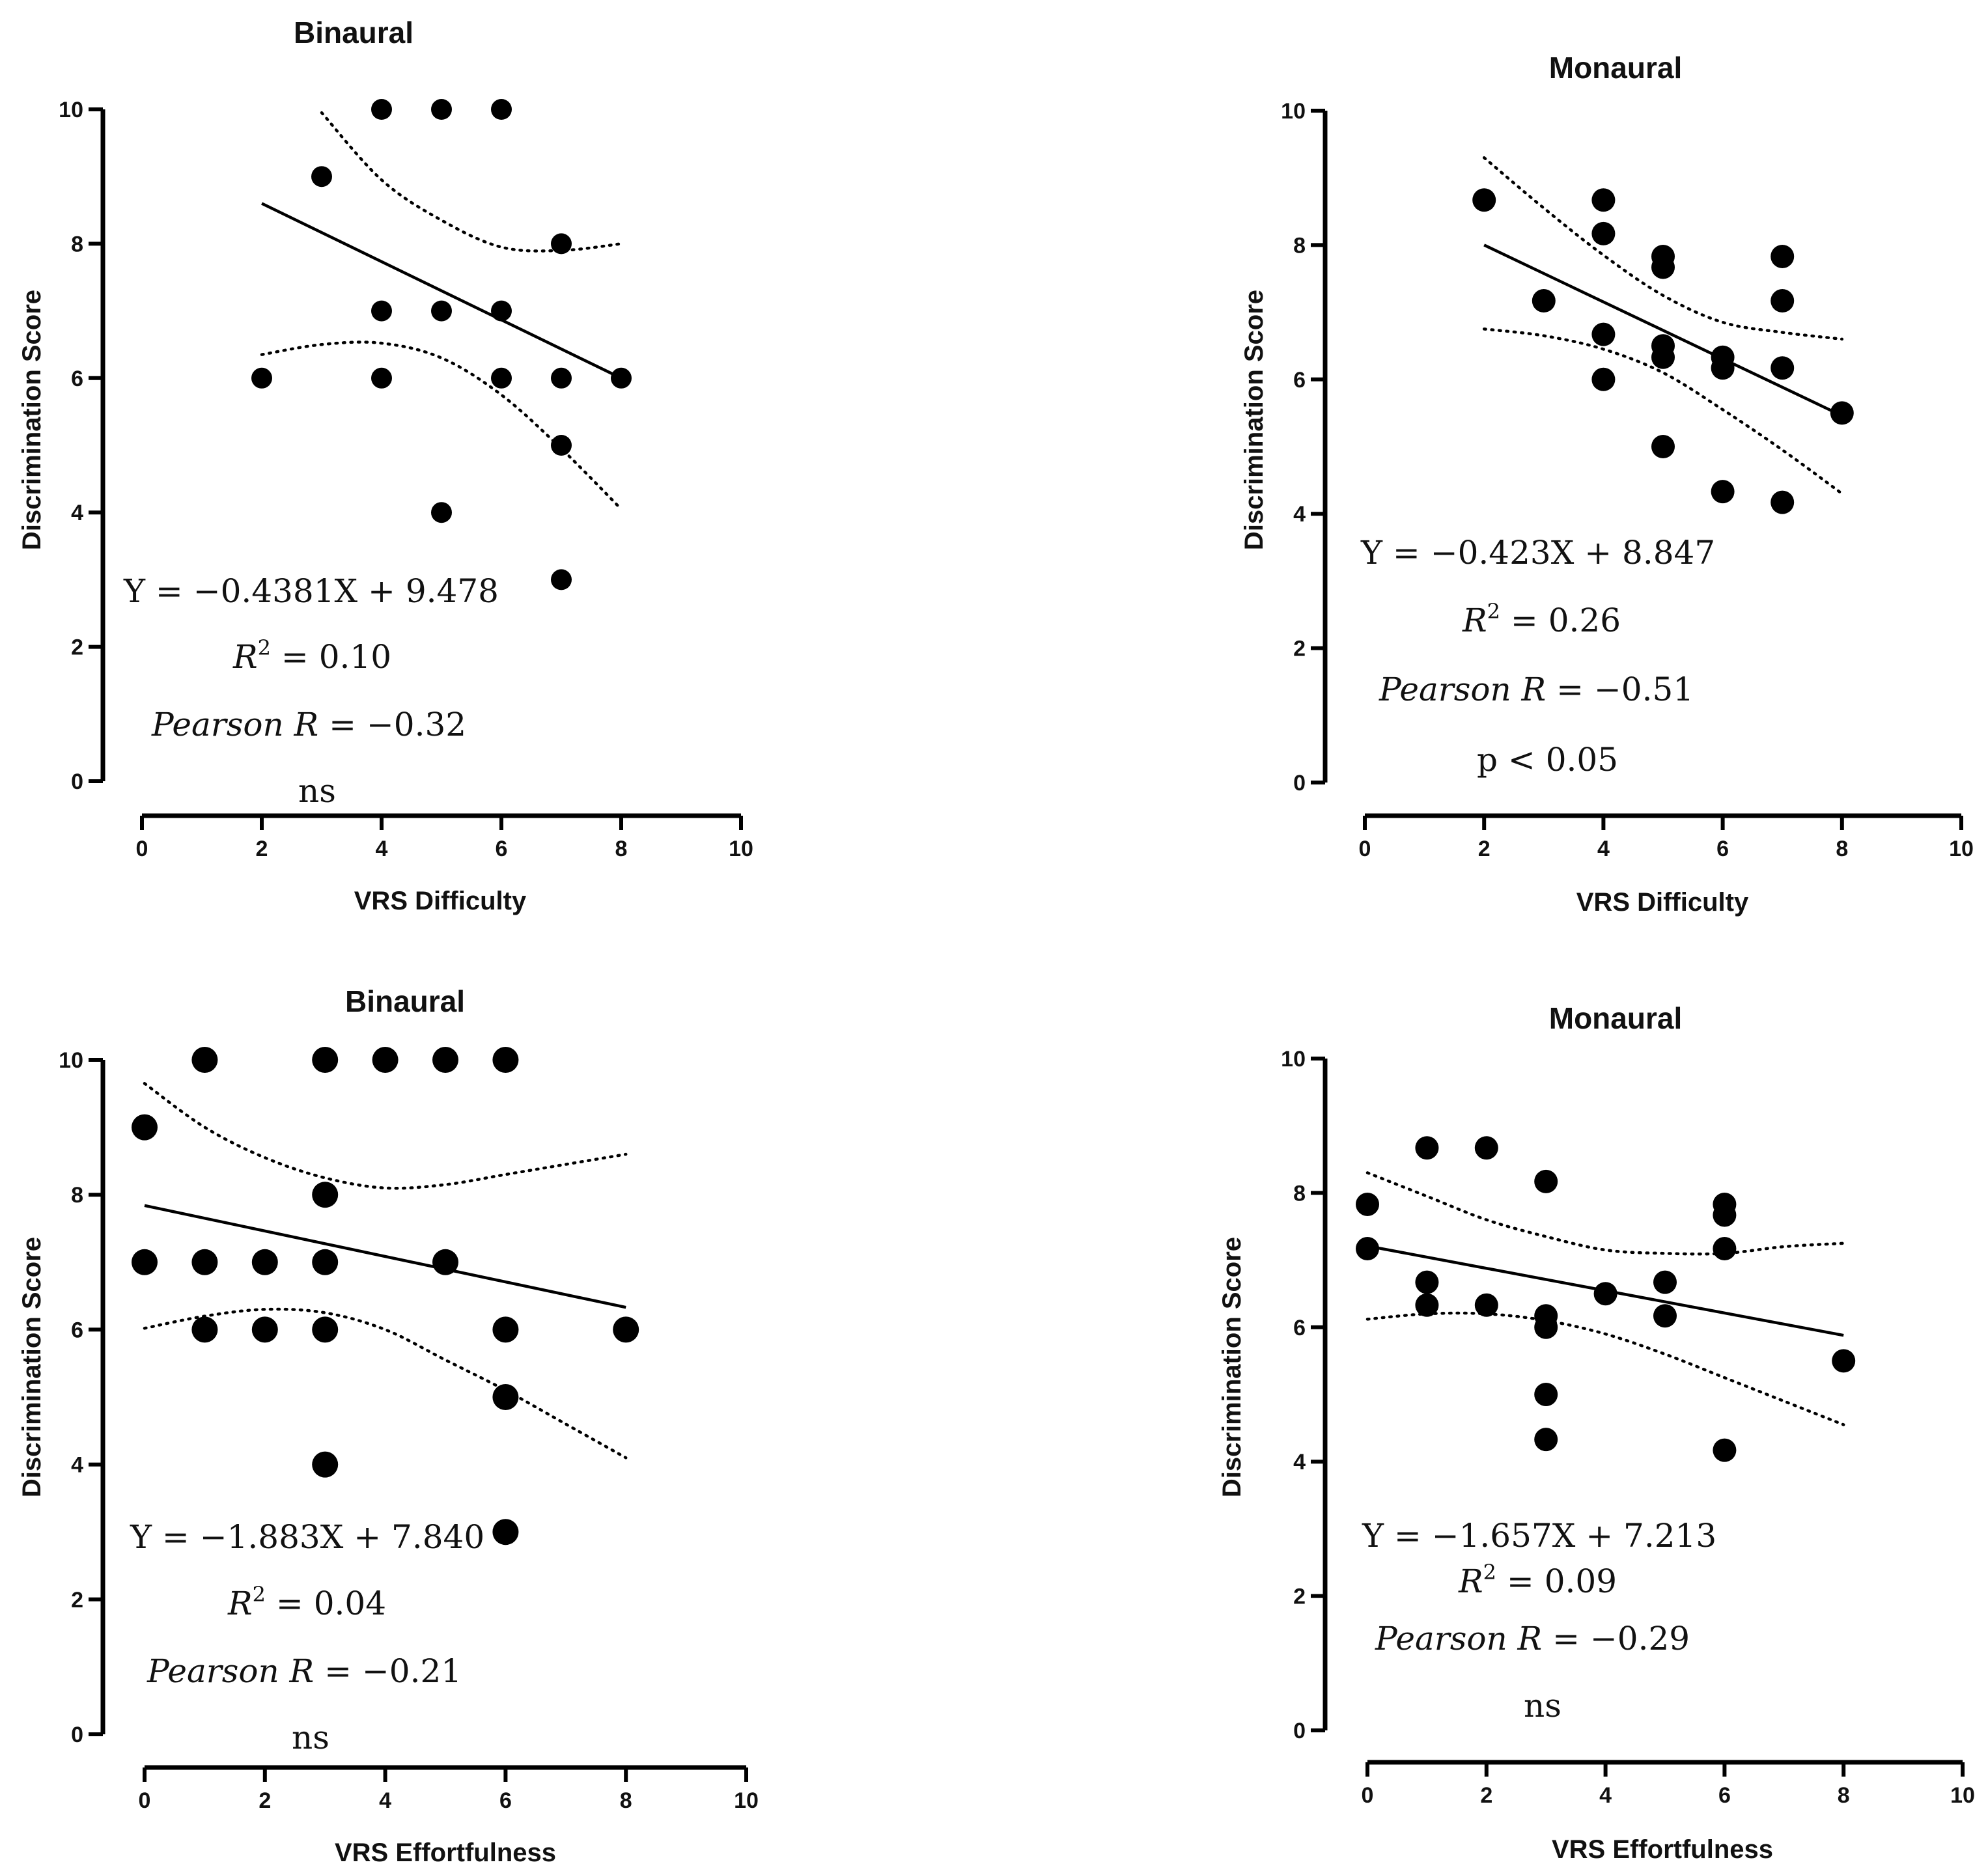 This screenshot has width=1988, height=1871. What do you see at coordinates (1300, 783) in the screenshot?
I see `y-tick-label: 0` at bounding box center [1300, 783].